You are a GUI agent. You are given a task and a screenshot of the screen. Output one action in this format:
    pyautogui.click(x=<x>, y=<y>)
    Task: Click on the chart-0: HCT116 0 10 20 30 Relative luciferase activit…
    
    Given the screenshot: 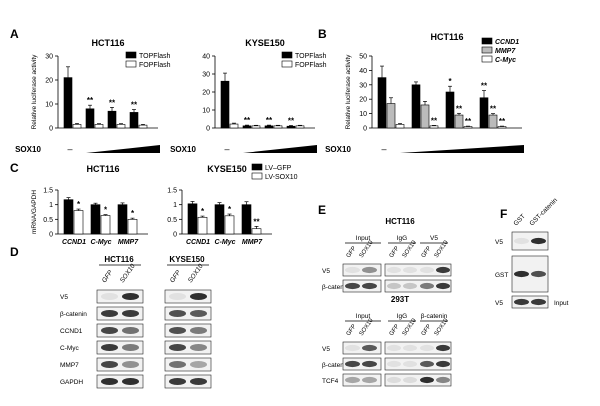 What is the action you would take?
    pyautogui.click(x=93, y=96)
    